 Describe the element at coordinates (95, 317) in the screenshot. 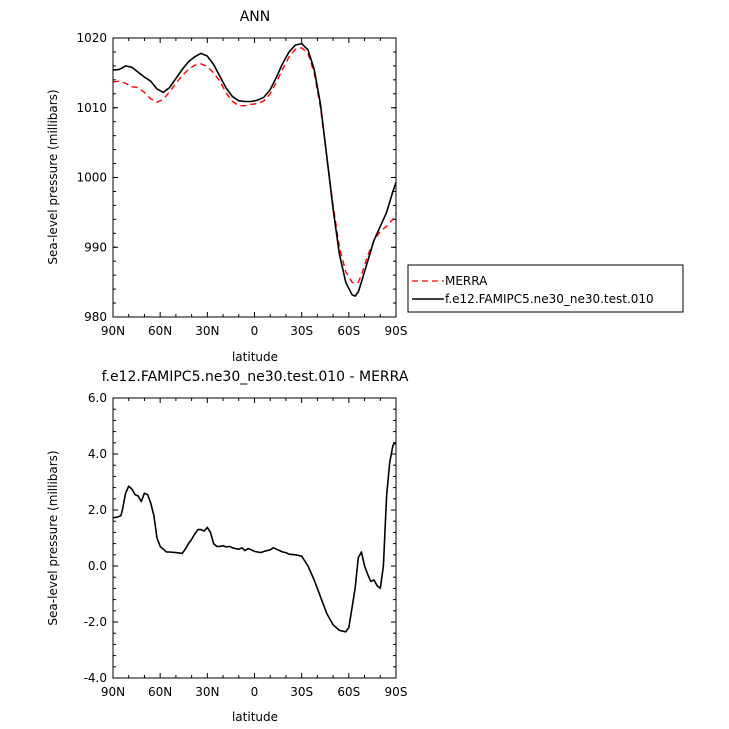

I see `y-tick-label: 980` at that location.